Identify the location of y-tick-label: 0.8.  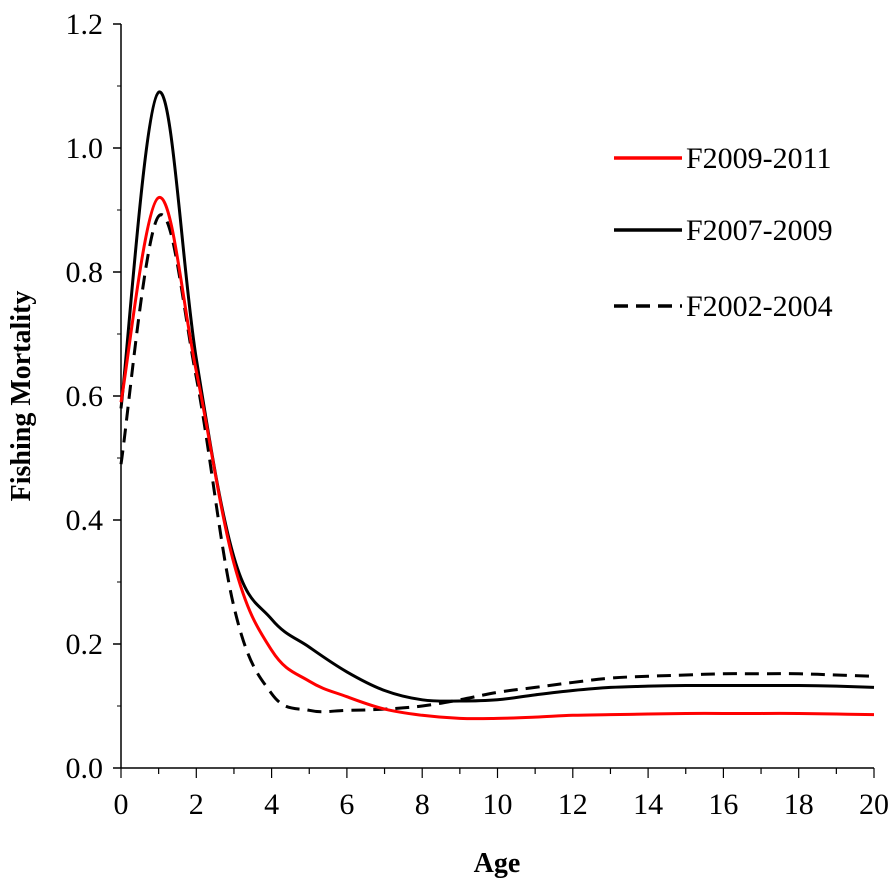
(85, 272).